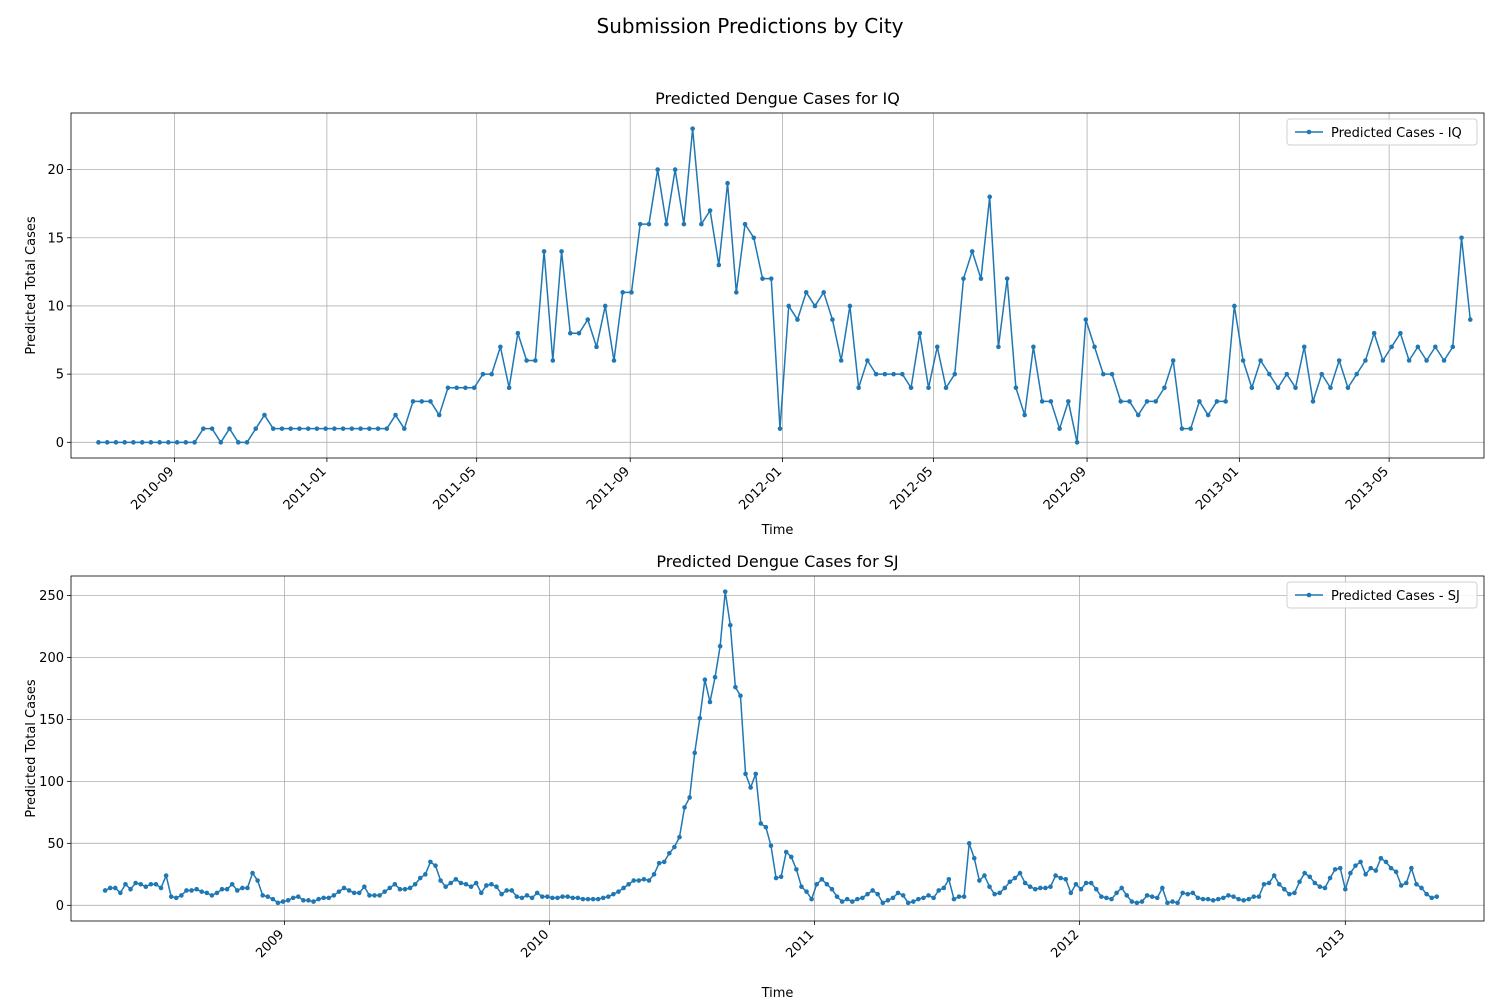 The width and height of the screenshot is (1500, 1000). What do you see at coordinates (31, 748) in the screenshot?
I see `sj-y-axis-label: Predicted Total Cases` at bounding box center [31, 748].